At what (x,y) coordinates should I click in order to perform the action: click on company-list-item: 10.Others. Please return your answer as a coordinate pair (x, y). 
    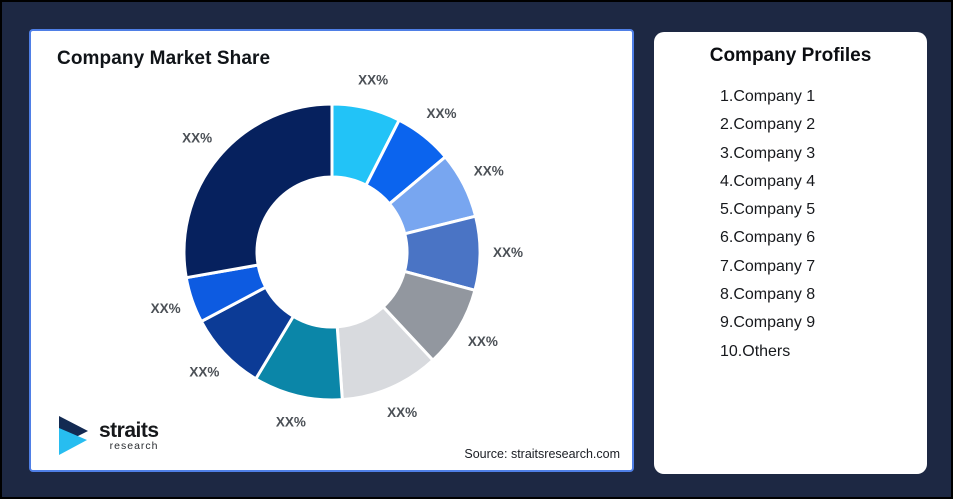
    Looking at the image, I should click on (755, 351).